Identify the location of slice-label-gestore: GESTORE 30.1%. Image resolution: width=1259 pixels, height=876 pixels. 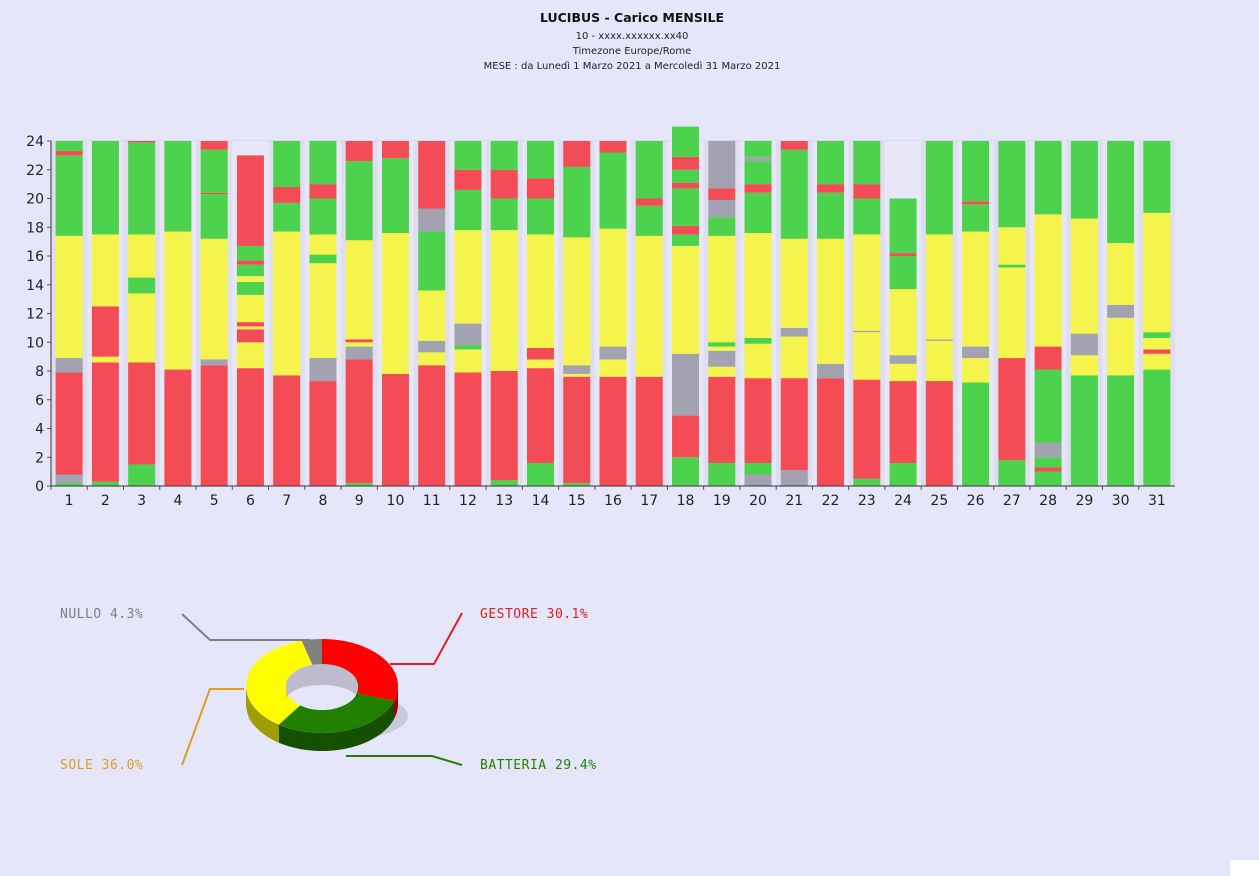
(534, 614).